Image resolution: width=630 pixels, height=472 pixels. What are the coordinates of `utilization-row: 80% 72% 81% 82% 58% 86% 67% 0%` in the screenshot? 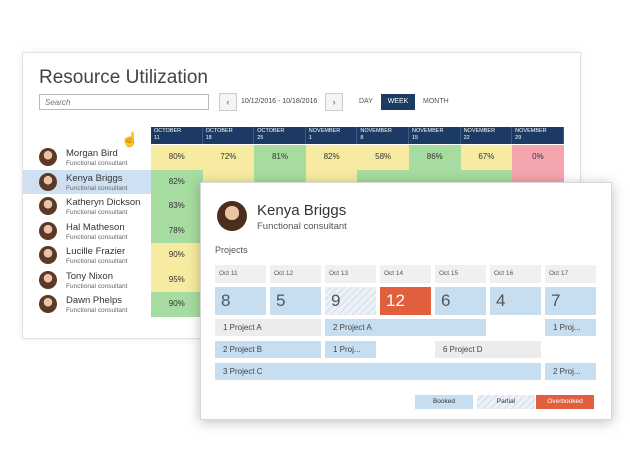 It's located at (357, 157).